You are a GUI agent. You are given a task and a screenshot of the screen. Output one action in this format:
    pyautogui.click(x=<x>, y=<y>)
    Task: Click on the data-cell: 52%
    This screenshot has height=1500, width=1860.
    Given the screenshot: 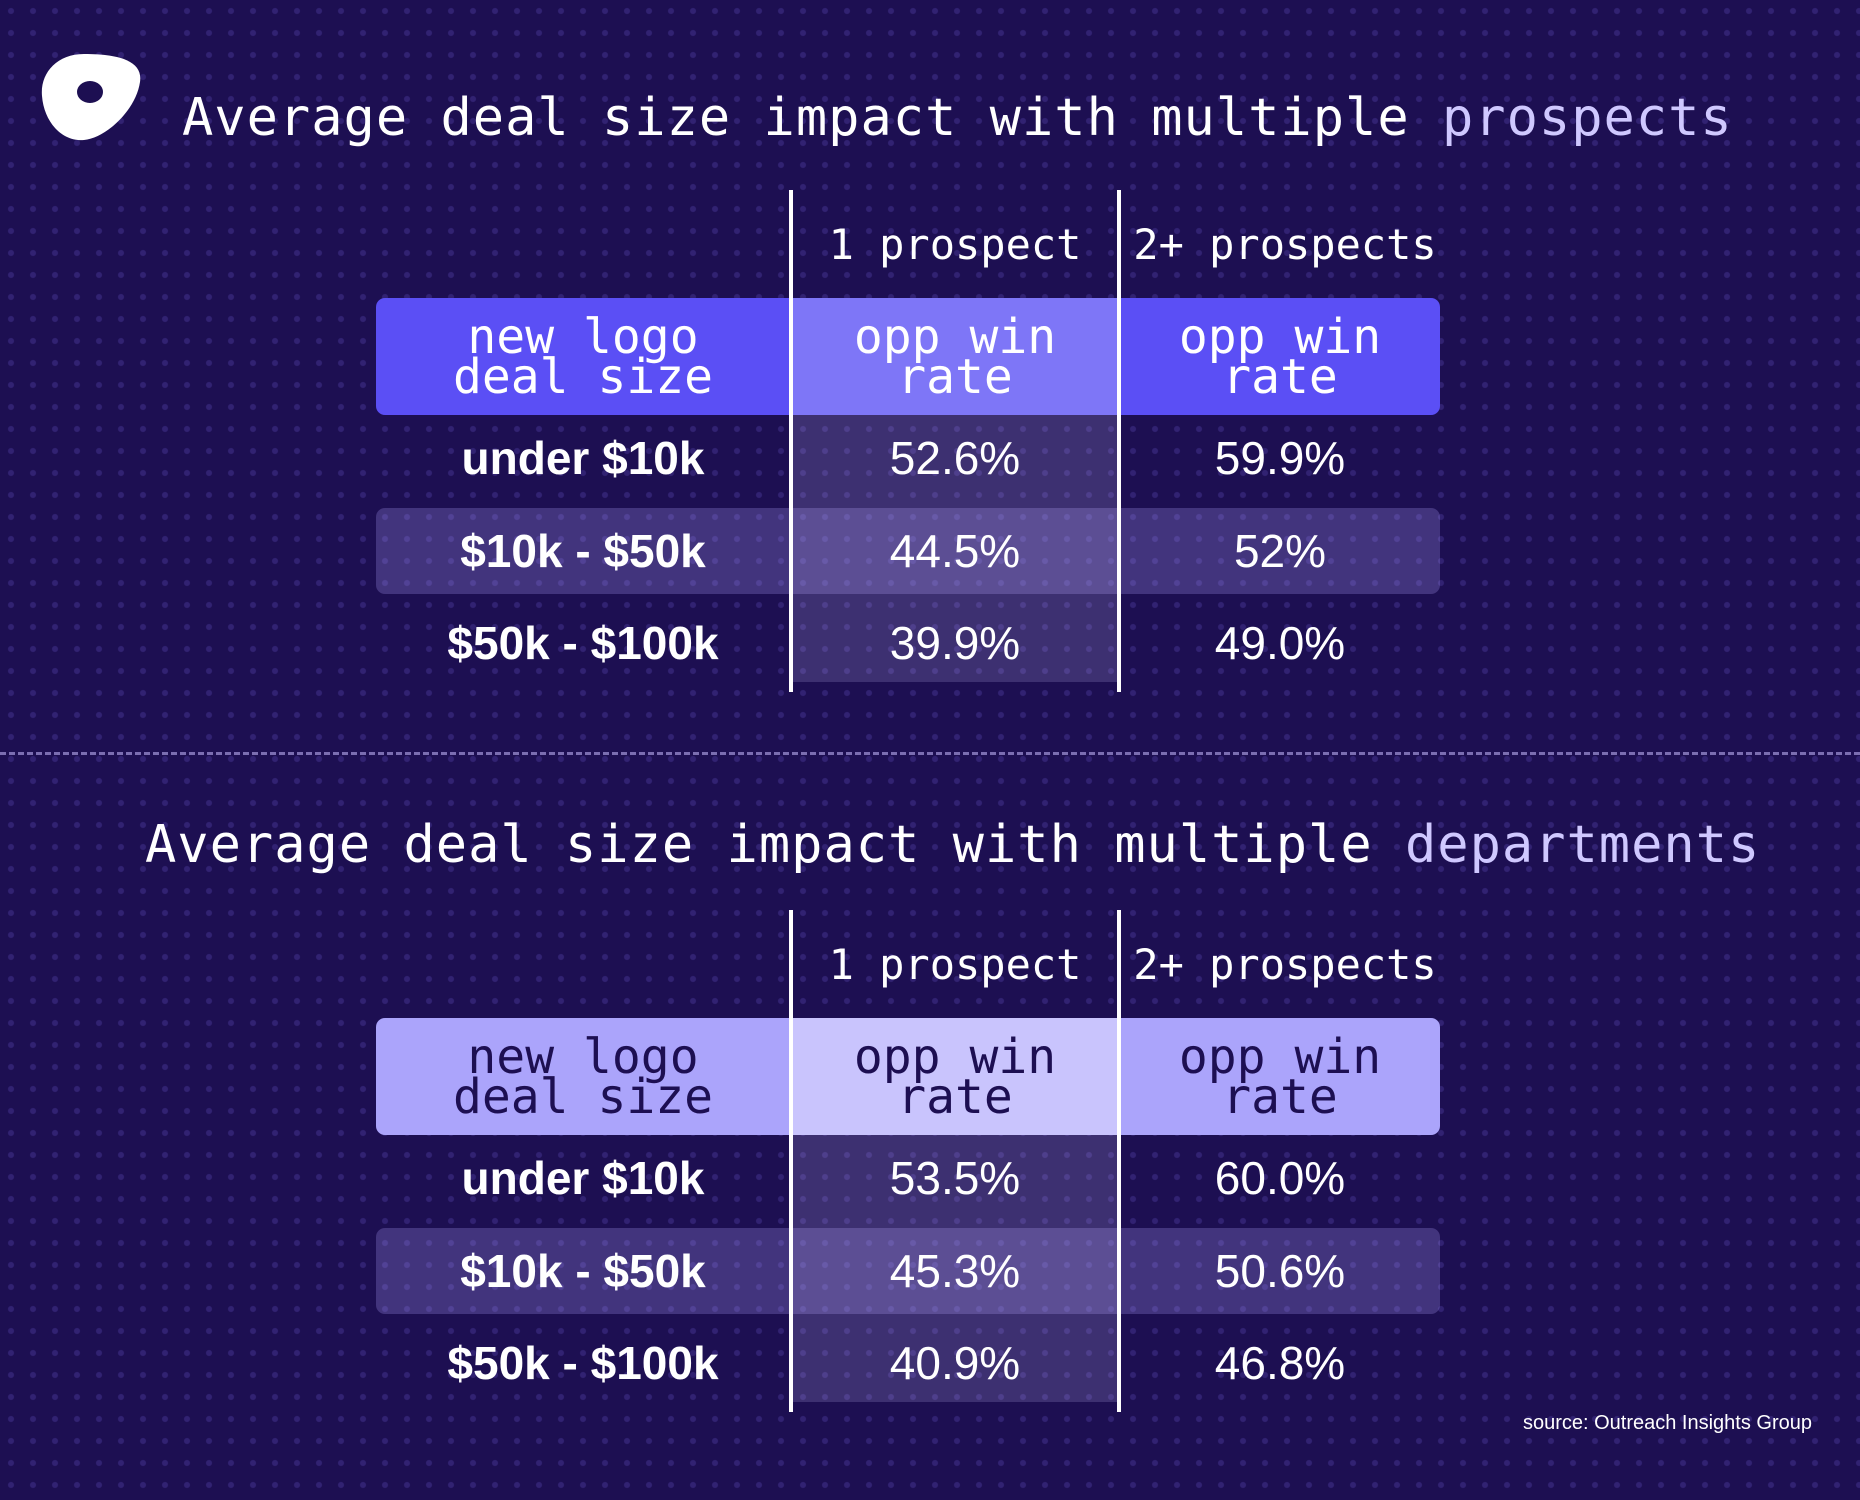 What is the action you would take?
    pyautogui.click(x=1280, y=551)
    